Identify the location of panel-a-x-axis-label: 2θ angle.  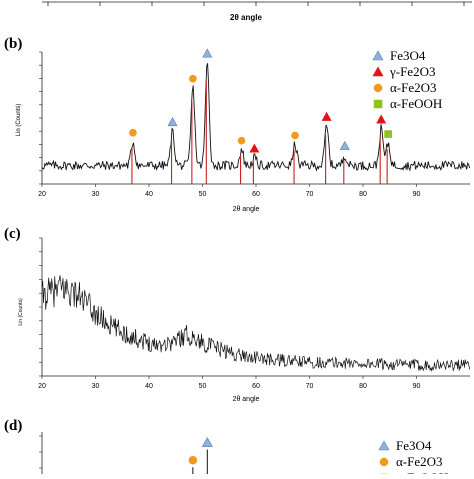
(246, 17).